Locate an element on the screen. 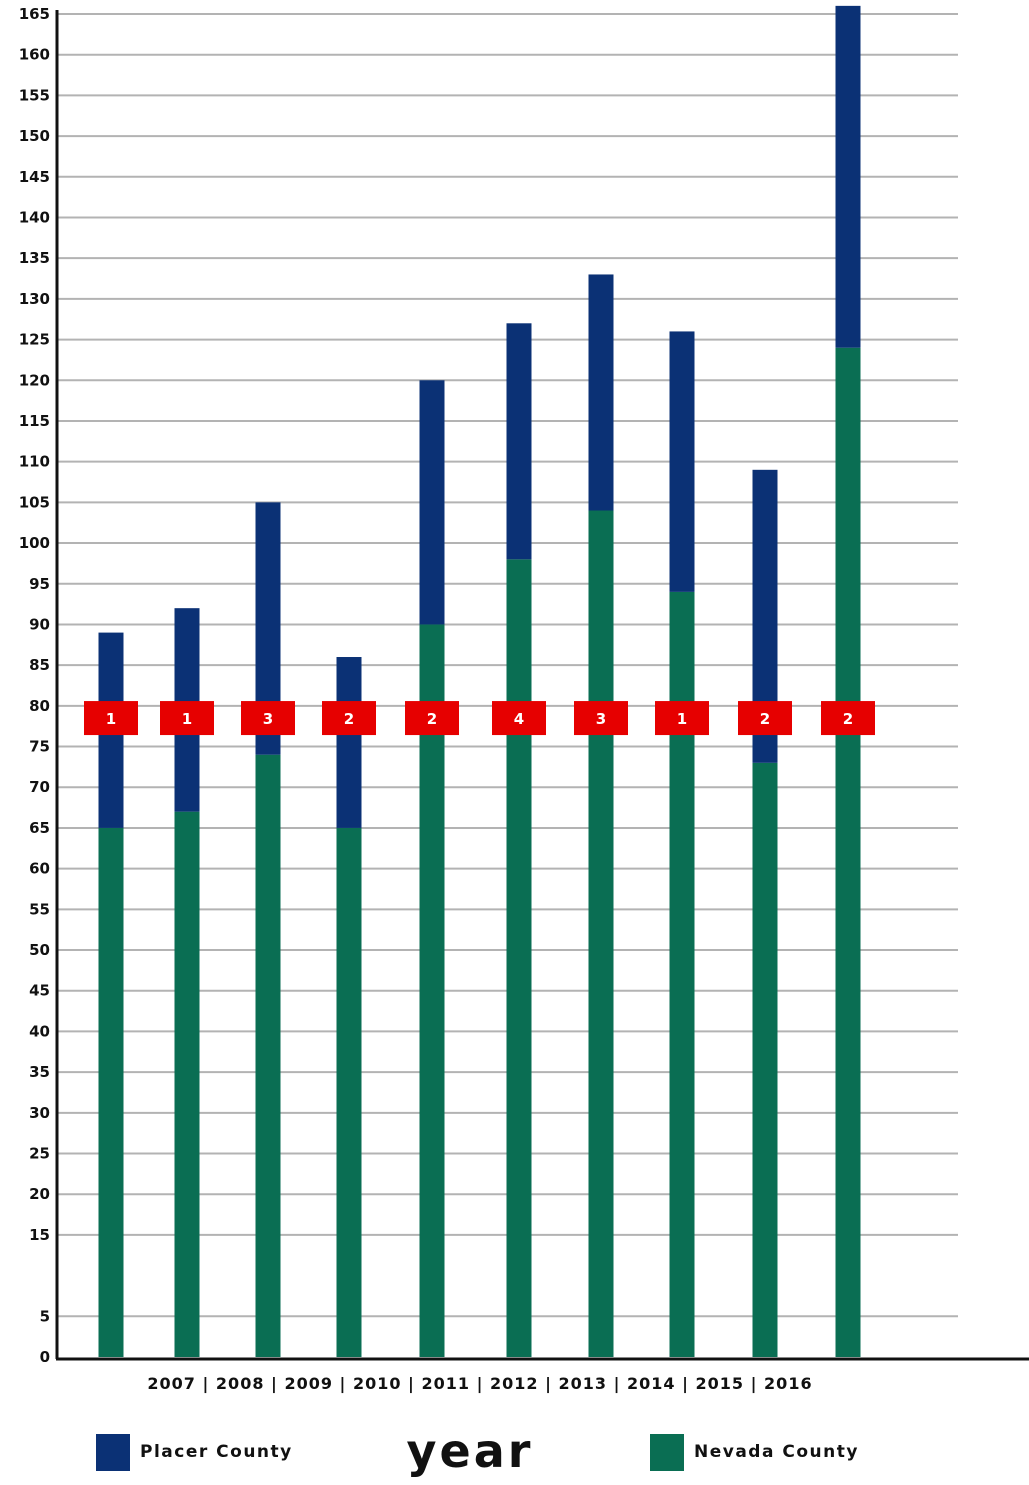 The image size is (1029, 1485). y-tick-label: 50 is located at coordinates (39, 950).